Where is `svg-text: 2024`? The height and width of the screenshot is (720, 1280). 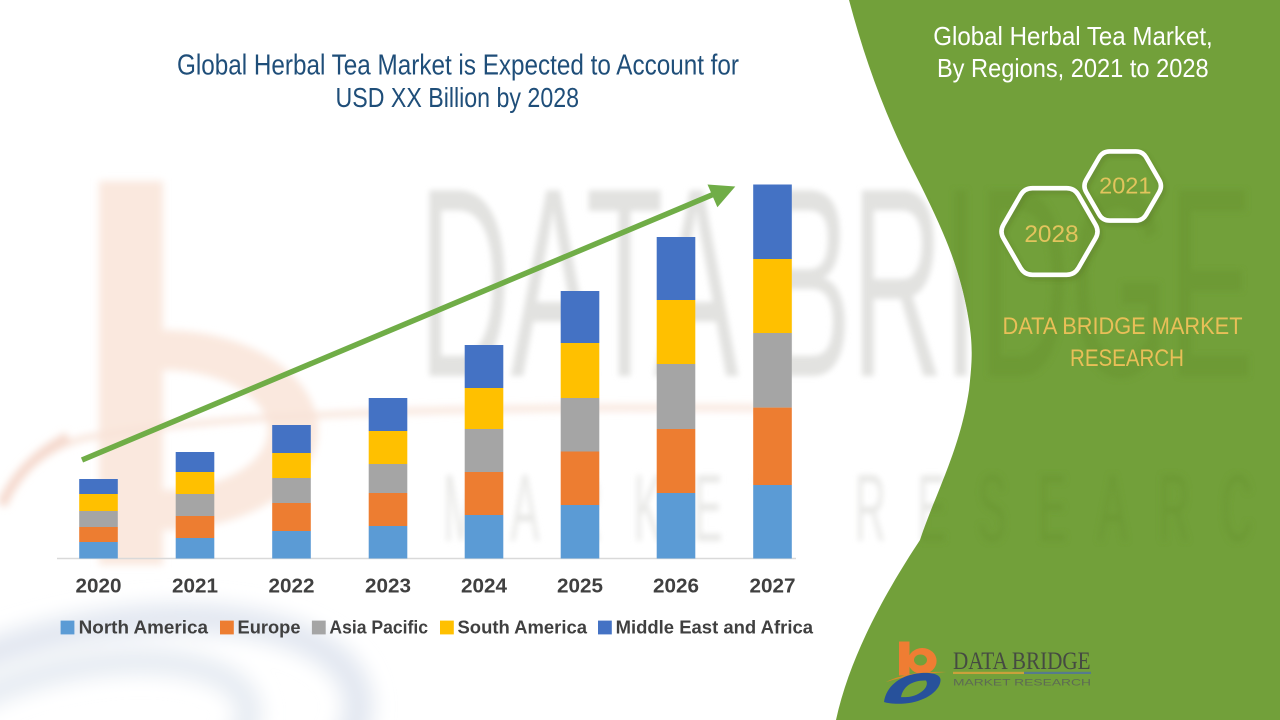
svg-text: 2024 is located at coordinates (484, 587).